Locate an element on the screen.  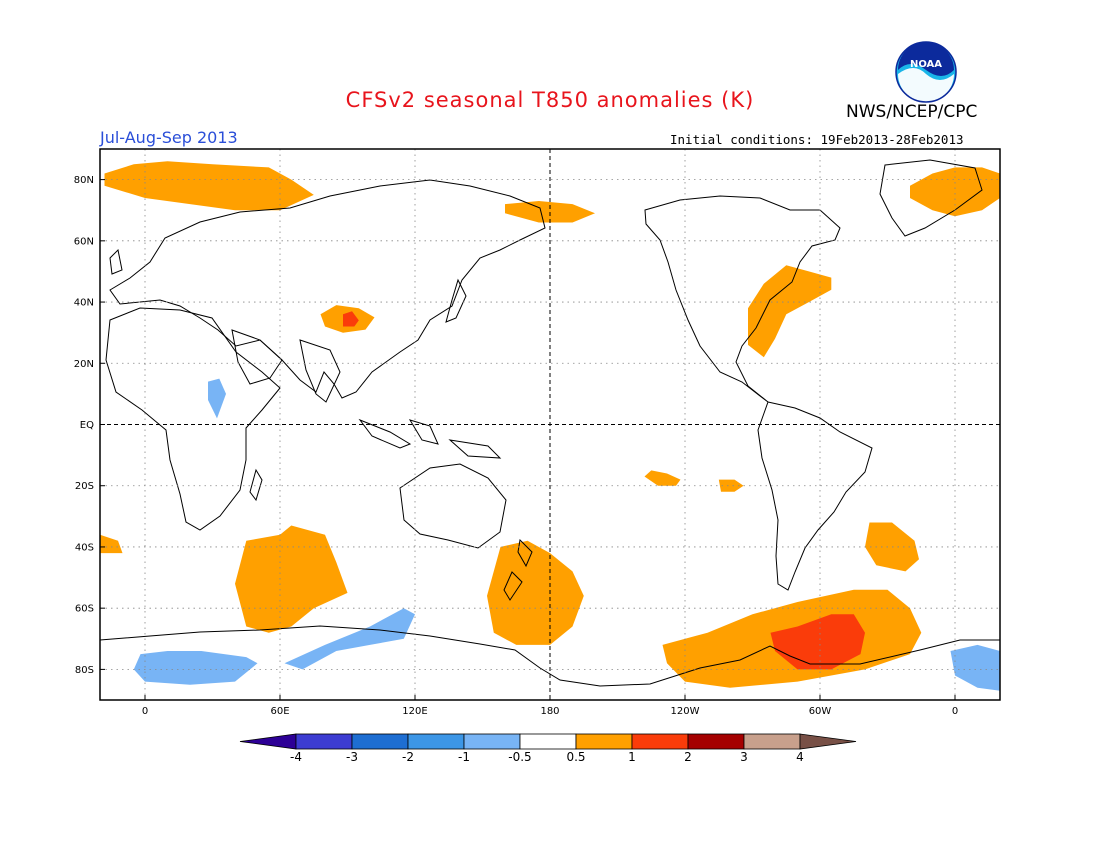
cold-south-indian is located at coordinates (195, 668).